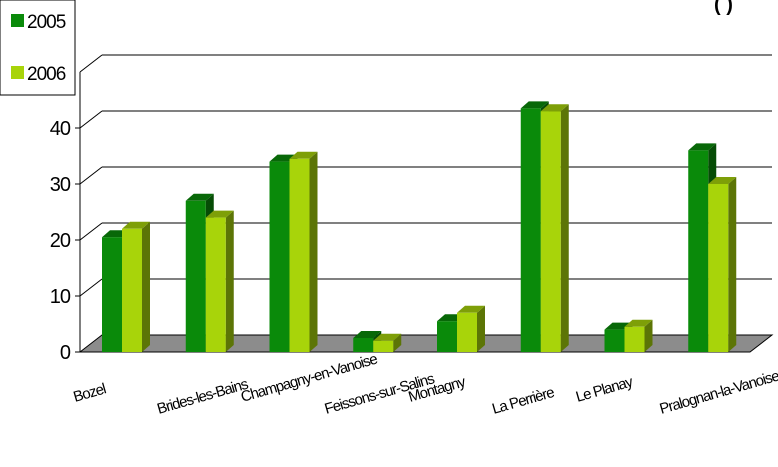 The width and height of the screenshot is (778, 467). Describe the element at coordinates (46, 22) in the screenshot. I see `legend-label: 2005` at that location.